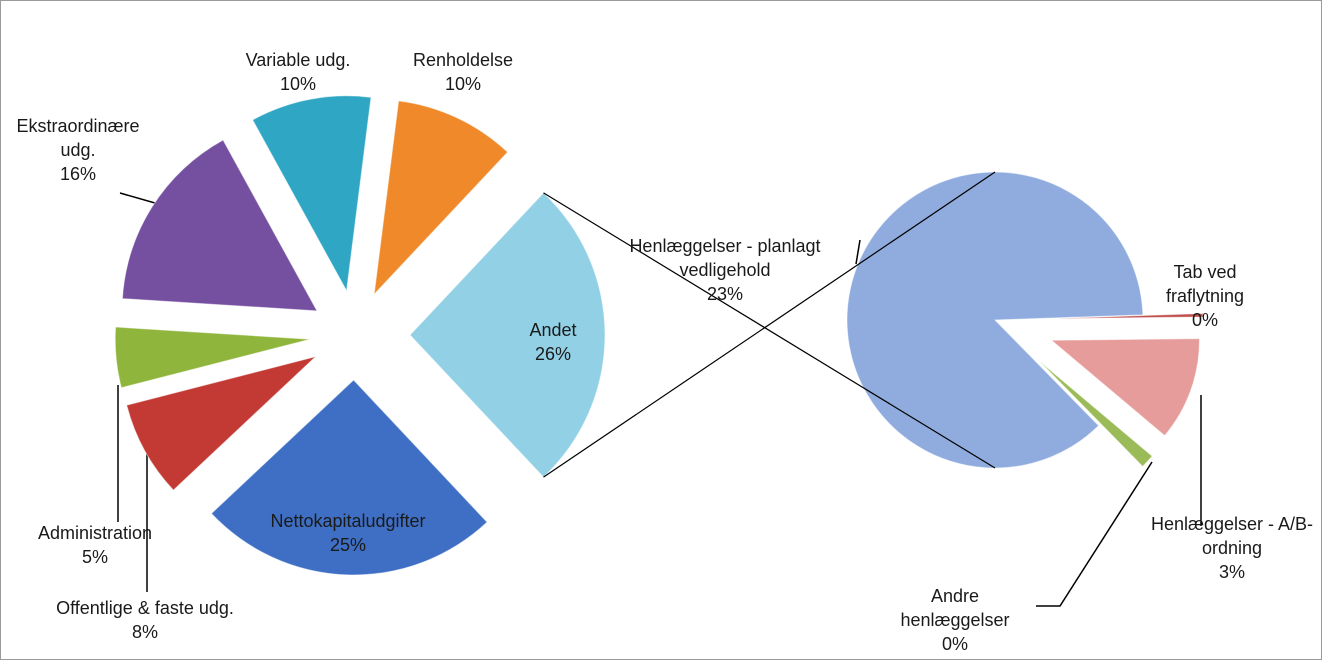 This screenshot has width=1322, height=660. I want to click on category-label: Nettokapitaludgifter, so click(348, 521).